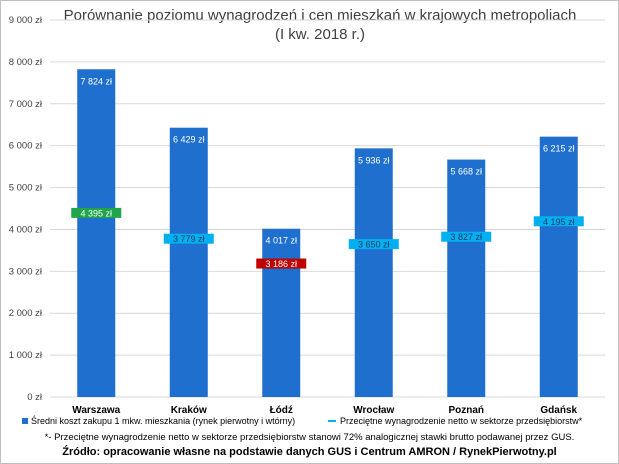  What do you see at coordinates (26, 188) in the screenshot?
I see `y-tick-label: 5 000 zł` at bounding box center [26, 188].